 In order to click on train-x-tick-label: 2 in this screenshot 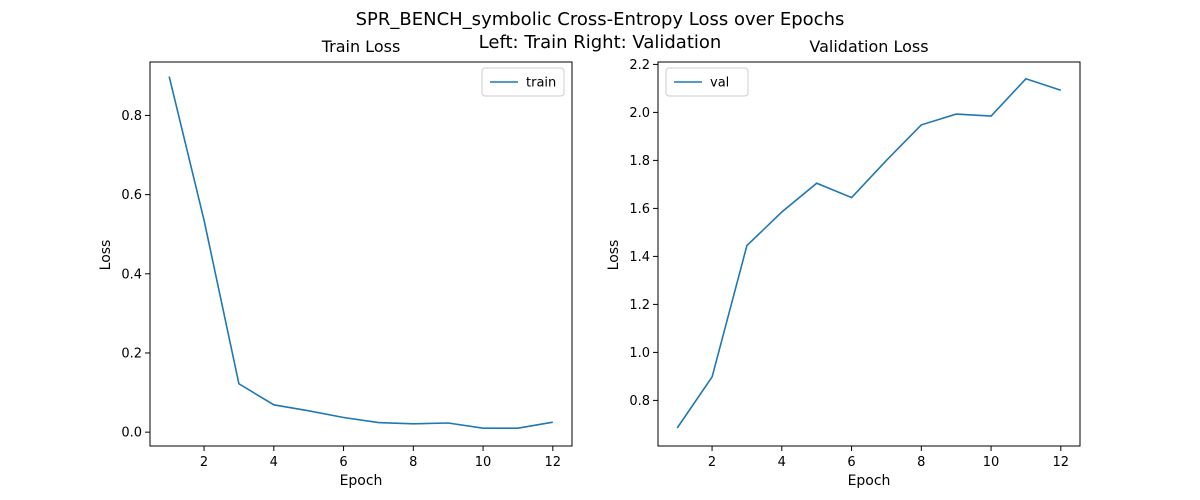, I will do `click(204, 462)`.